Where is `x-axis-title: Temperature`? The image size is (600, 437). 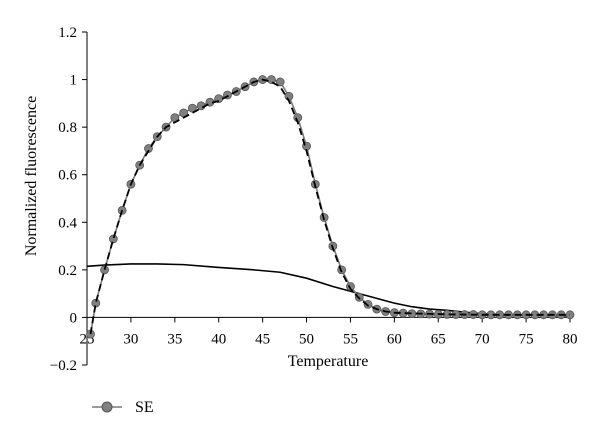
x-axis-title: Temperature is located at coordinates (328, 361).